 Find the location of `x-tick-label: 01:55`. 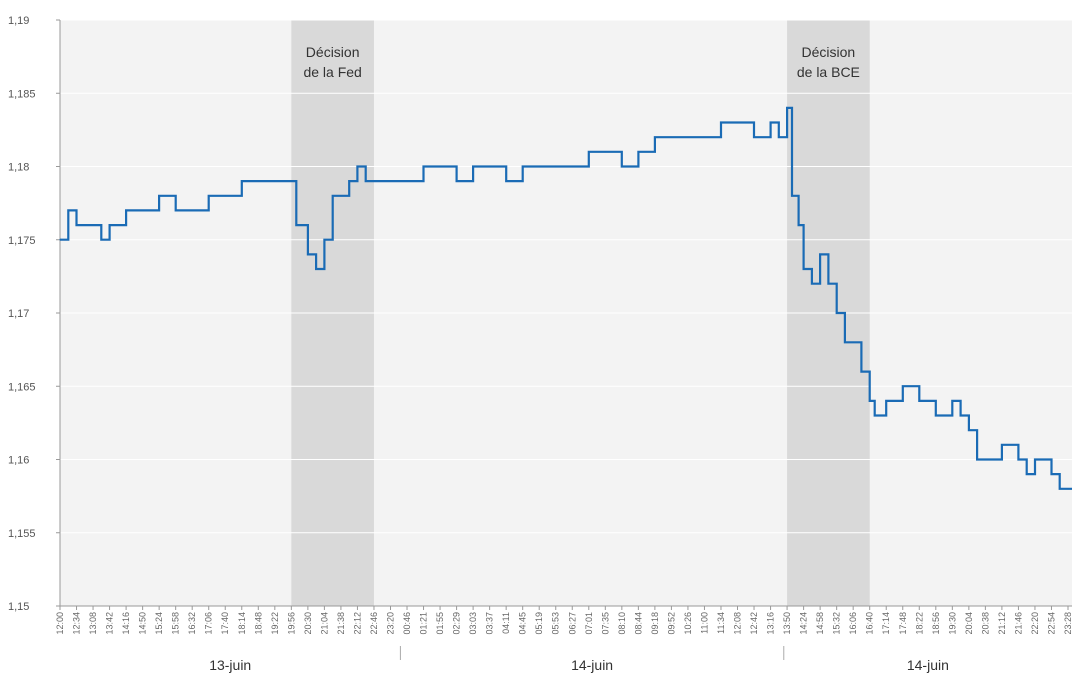

x-tick-label: 01:55 is located at coordinates (440, 623).